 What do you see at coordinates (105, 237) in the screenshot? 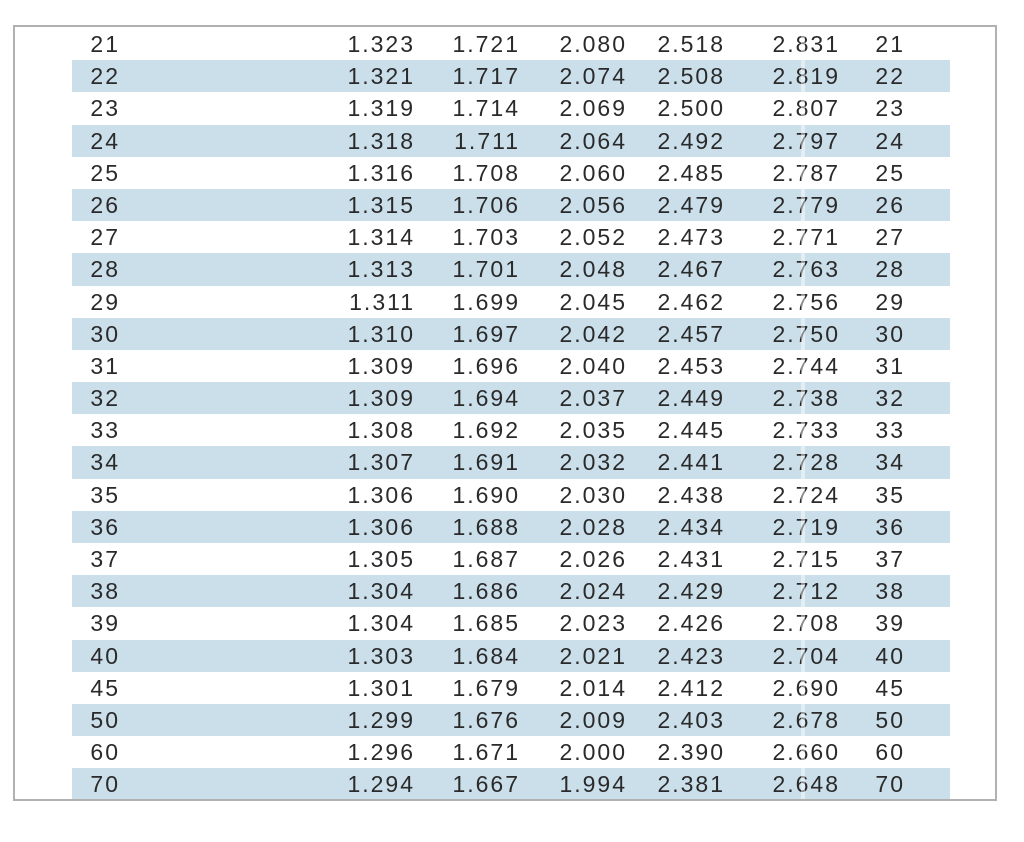
I see `df-left-cell: 27` at bounding box center [105, 237].